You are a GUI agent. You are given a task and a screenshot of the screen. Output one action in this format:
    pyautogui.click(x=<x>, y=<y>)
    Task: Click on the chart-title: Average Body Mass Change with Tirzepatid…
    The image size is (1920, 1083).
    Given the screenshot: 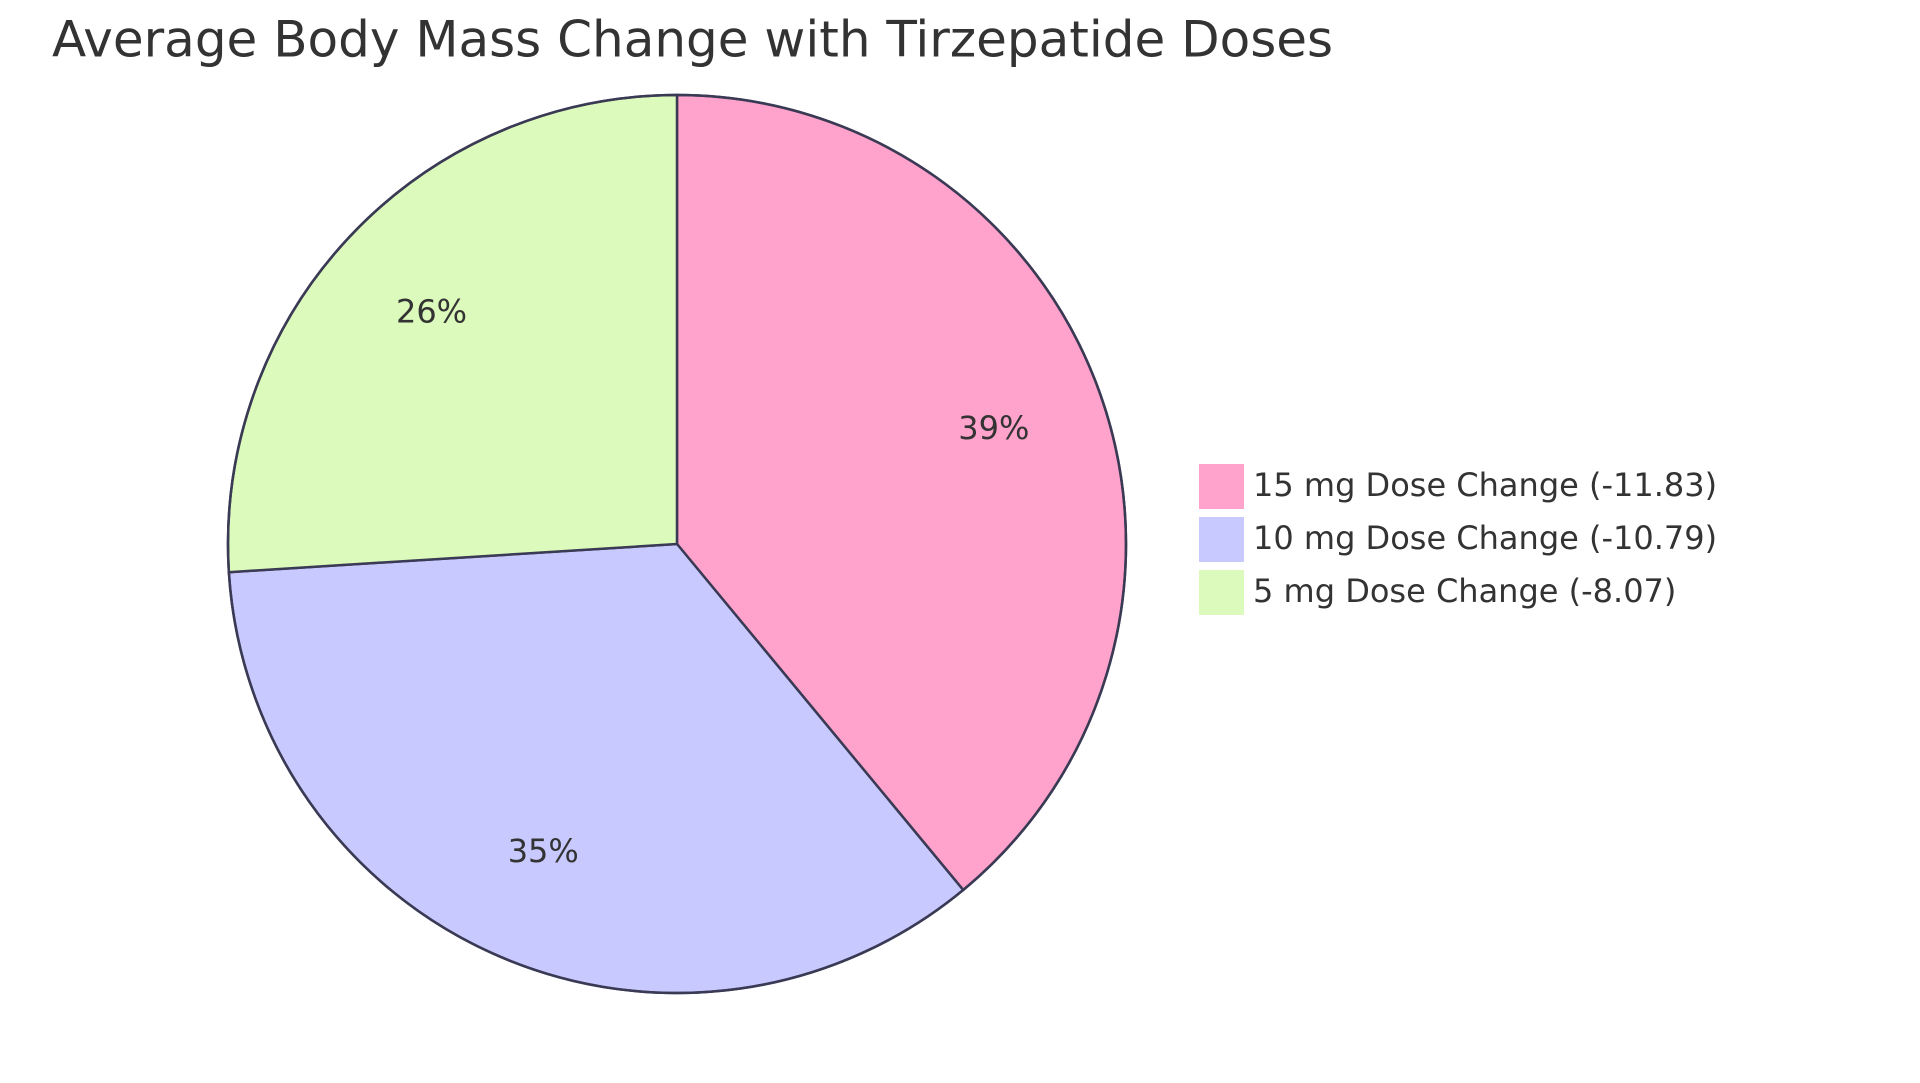 What is the action you would take?
    pyautogui.click(x=692, y=40)
    